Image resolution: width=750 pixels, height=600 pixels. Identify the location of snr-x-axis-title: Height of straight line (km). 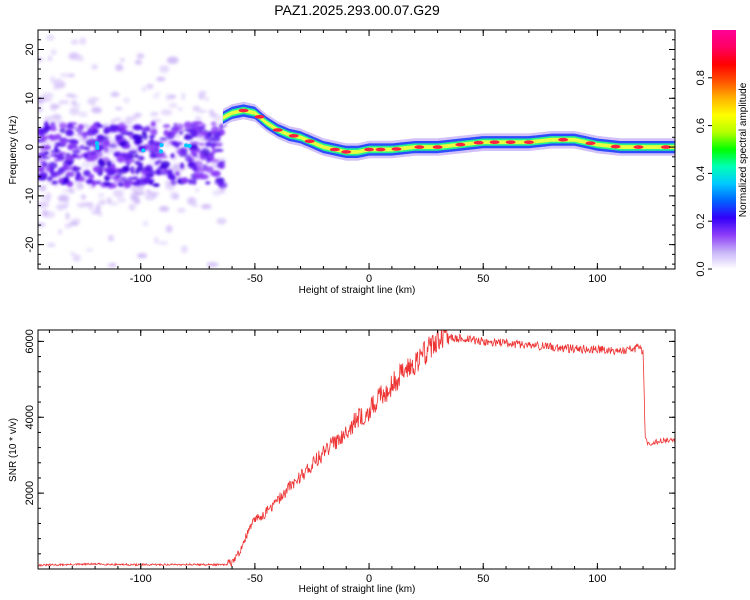
(357, 589).